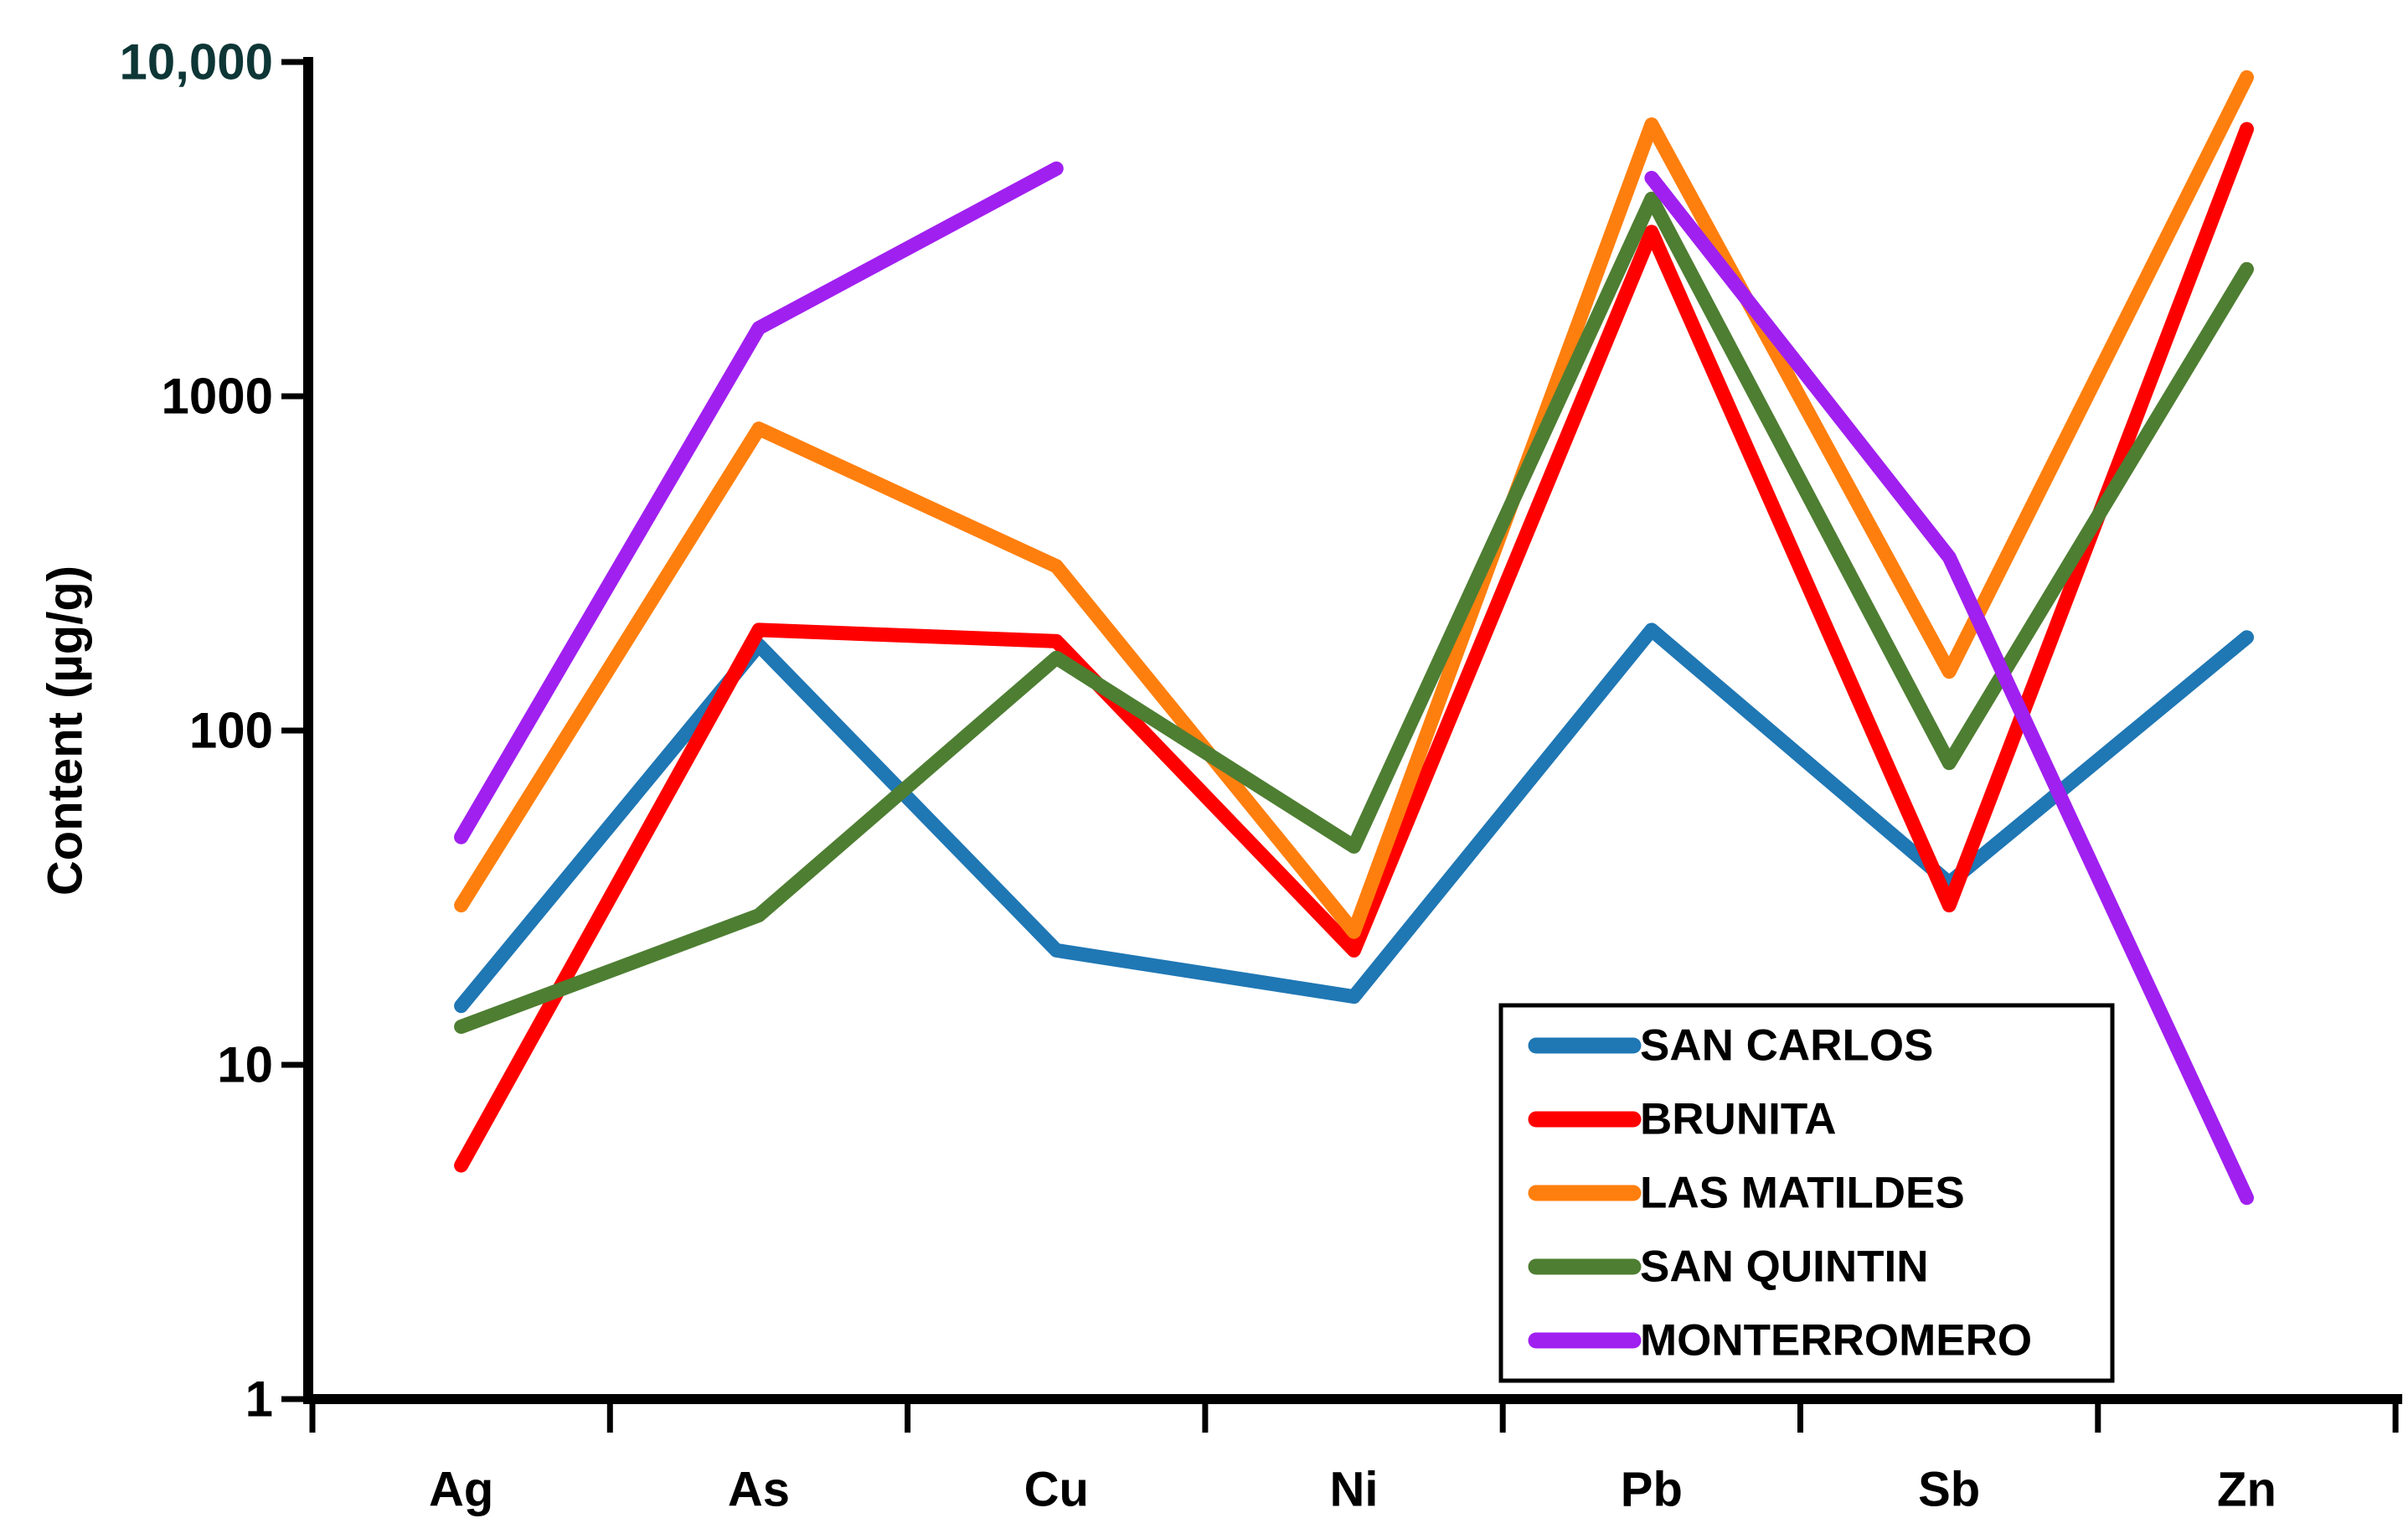 This screenshot has height=1539, width=2408. What do you see at coordinates (1786, 1046) in the screenshot?
I see `legend-label: SAN CARLOS` at bounding box center [1786, 1046].